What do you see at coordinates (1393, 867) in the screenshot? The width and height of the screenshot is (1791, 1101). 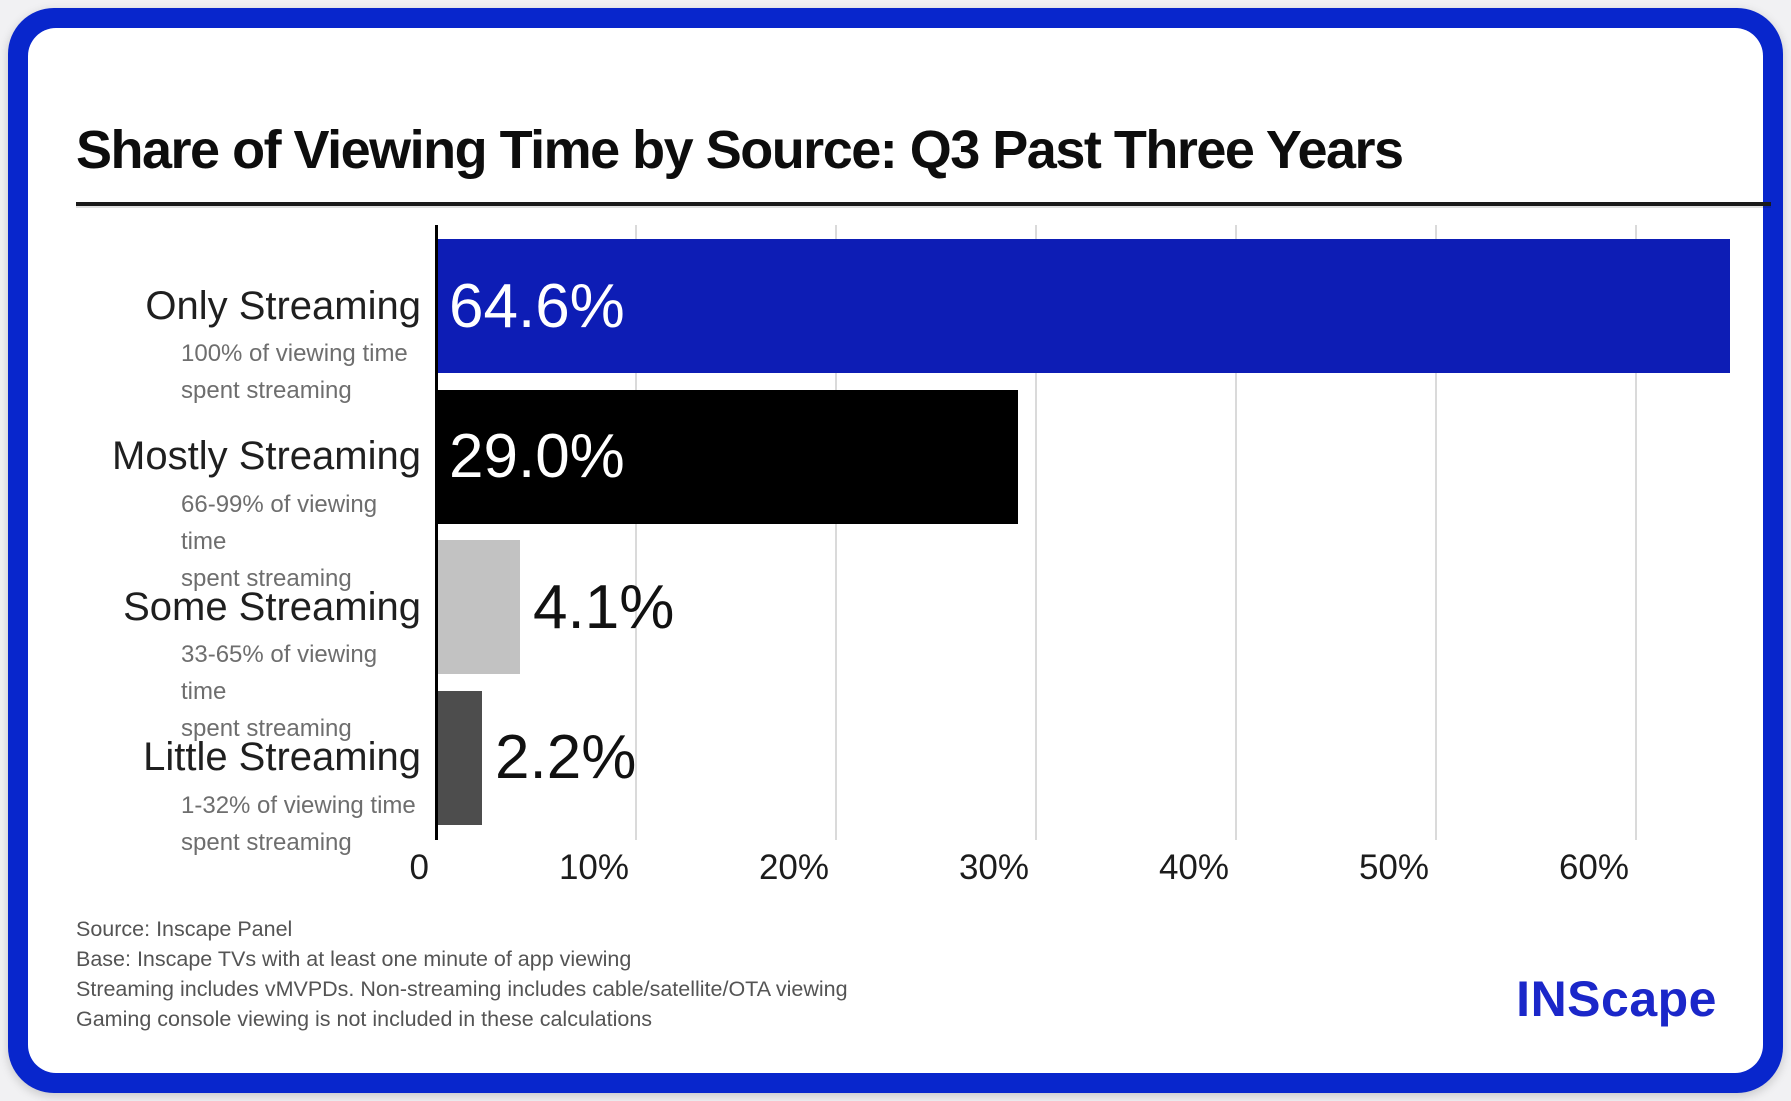 I see `x-tick-label: 50%` at bounding box center [1393, 867].